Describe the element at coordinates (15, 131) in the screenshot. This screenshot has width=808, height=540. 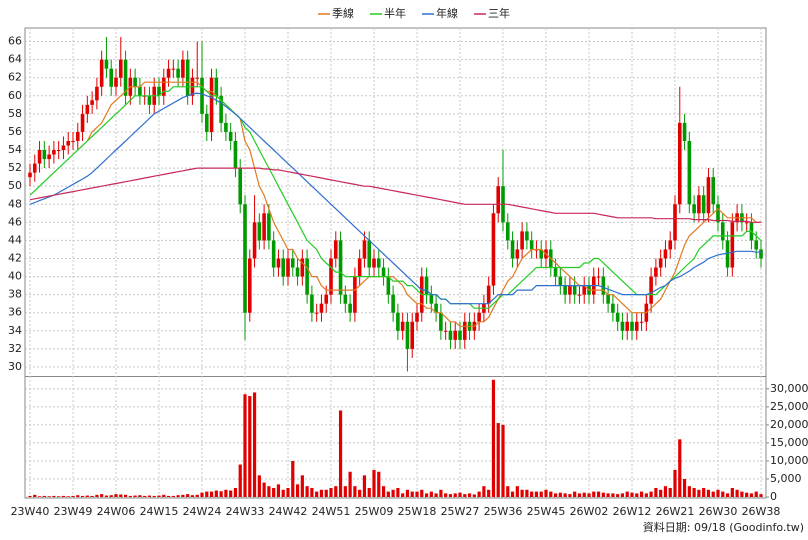
I see `y-tick-label: 56` at that location.